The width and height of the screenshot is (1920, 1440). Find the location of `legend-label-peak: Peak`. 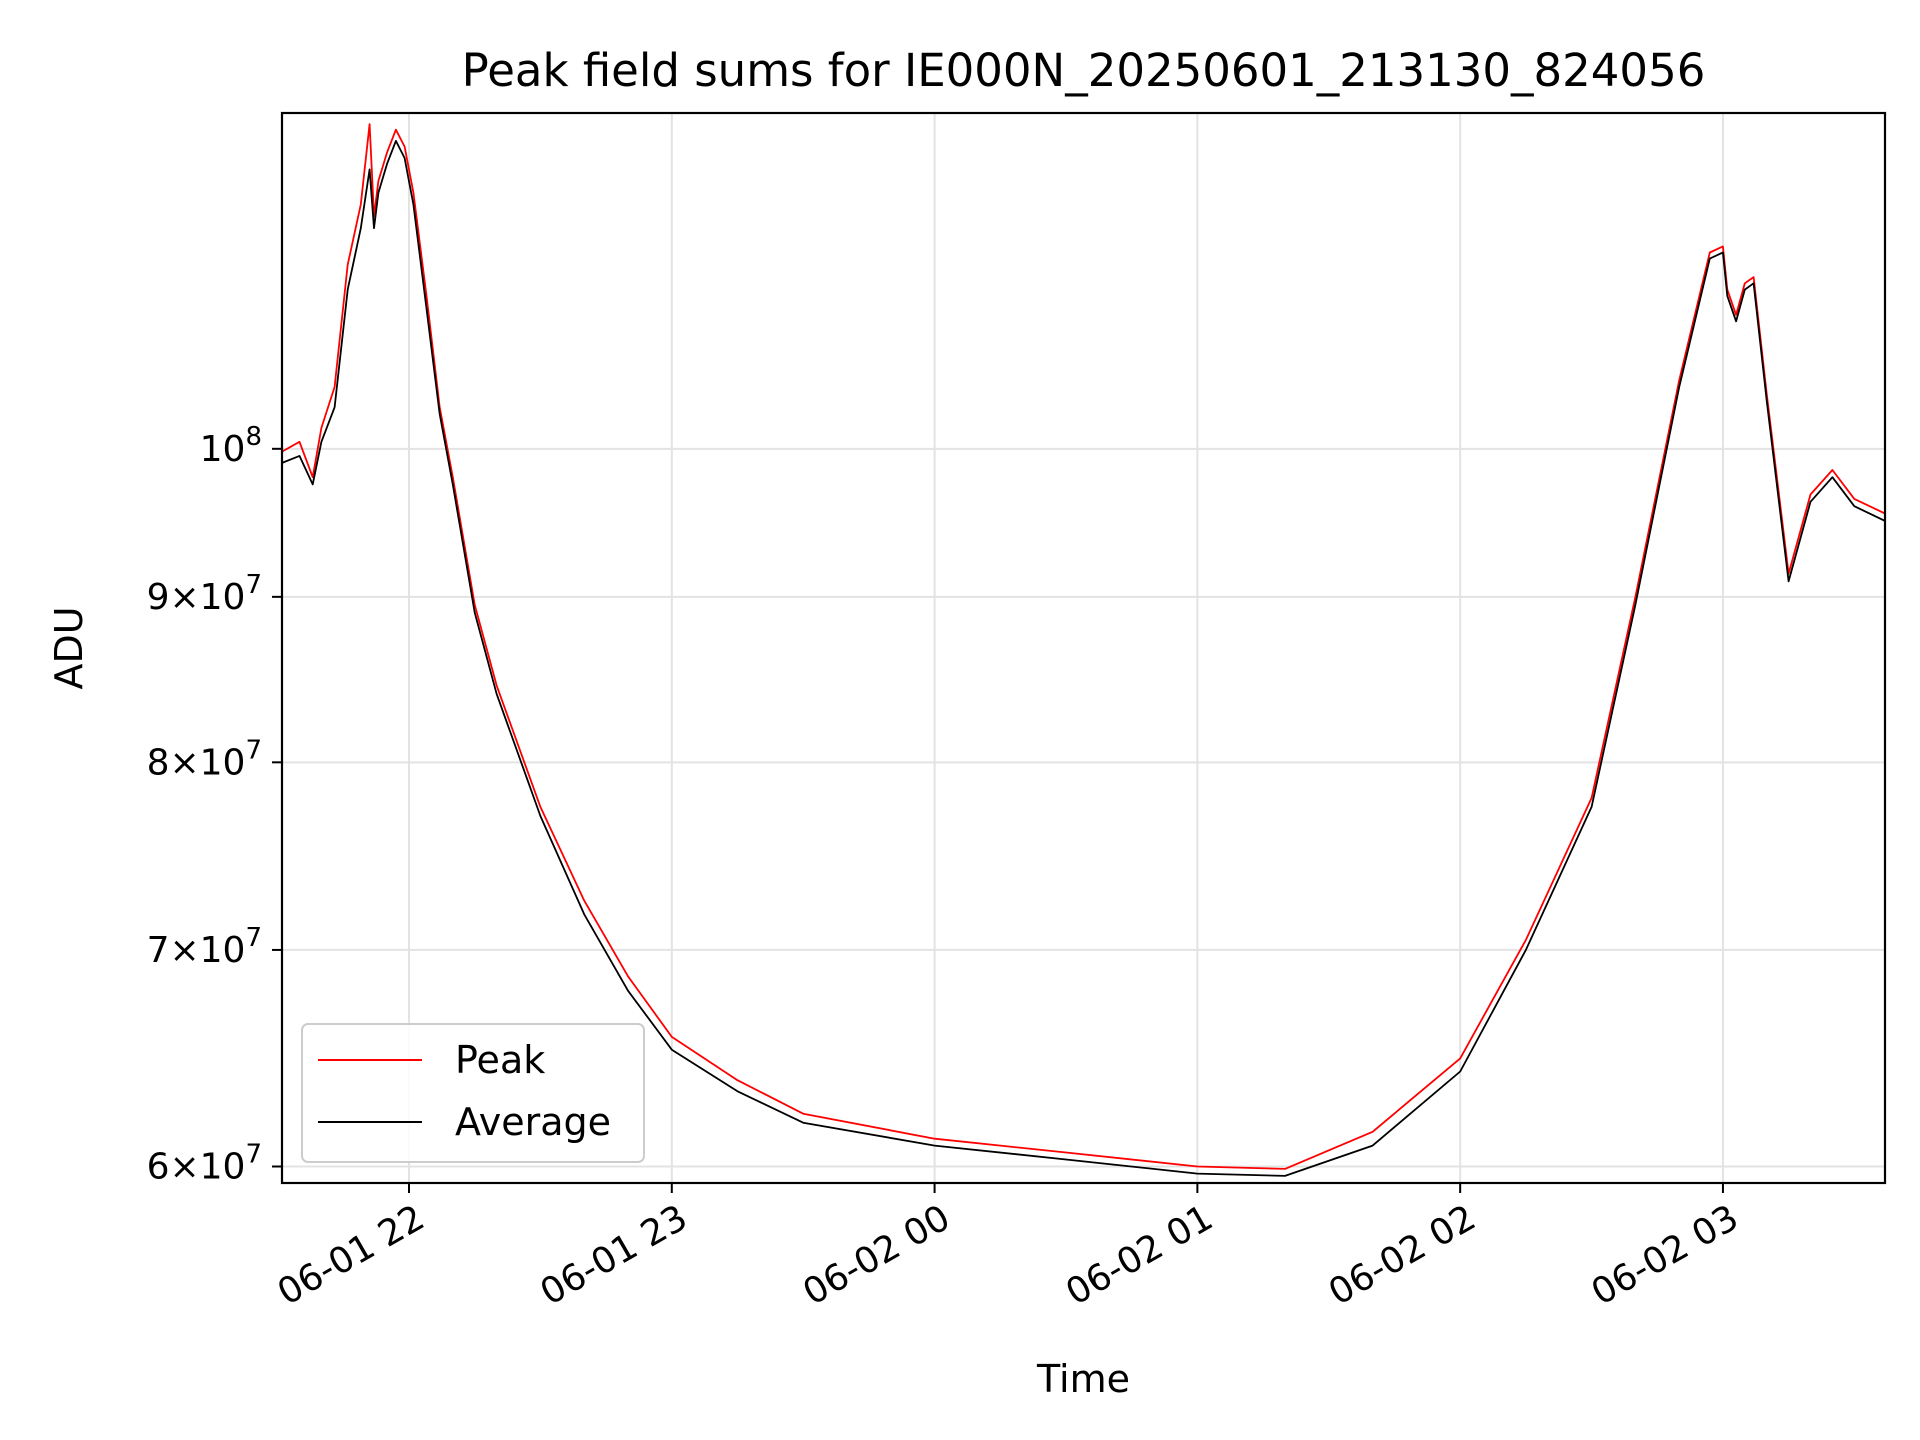

legend-label-peak: Peak is located at coordinates (500, 1060).